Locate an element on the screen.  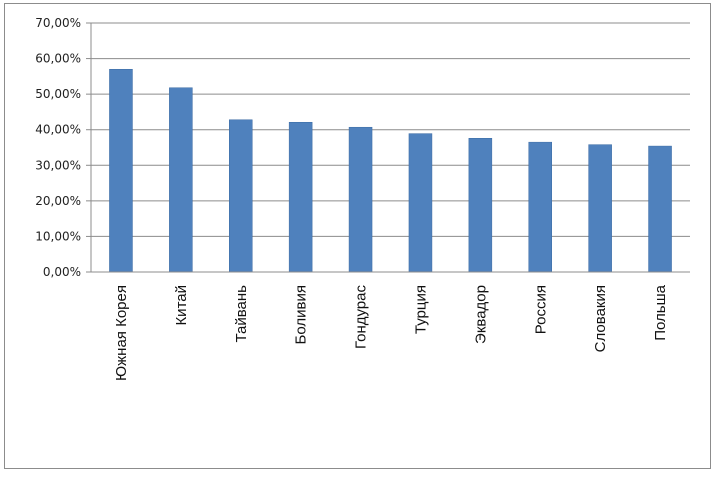
y-tick-label: 10,00% is located at coordinates (58, 236).